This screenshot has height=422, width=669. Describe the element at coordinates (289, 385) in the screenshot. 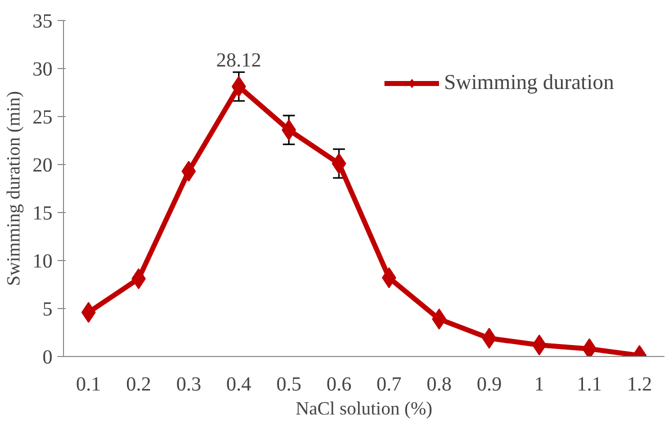

I see `x-tick-label: 0.5` at that location.